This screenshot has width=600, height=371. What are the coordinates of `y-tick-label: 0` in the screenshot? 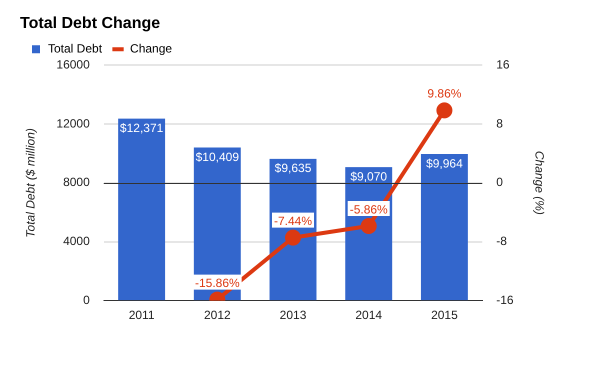 It's located at (86, 299).